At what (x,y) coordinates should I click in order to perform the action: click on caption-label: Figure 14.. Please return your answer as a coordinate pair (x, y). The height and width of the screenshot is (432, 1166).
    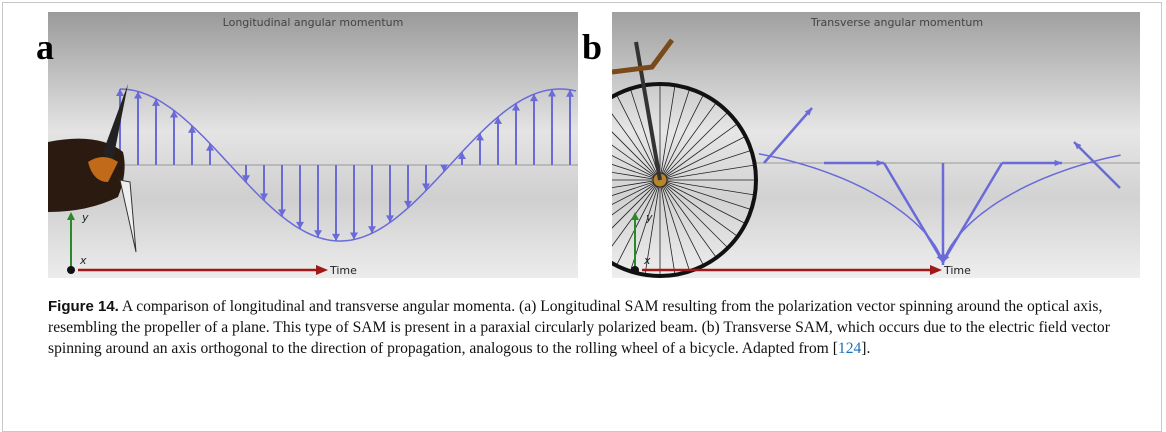
    Looking at the image, I should click on (83, 306).